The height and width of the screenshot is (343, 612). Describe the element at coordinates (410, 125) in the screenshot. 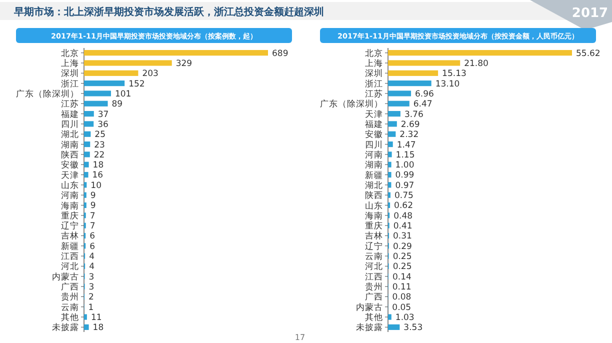

I see `data-label: 2.69` at that location.